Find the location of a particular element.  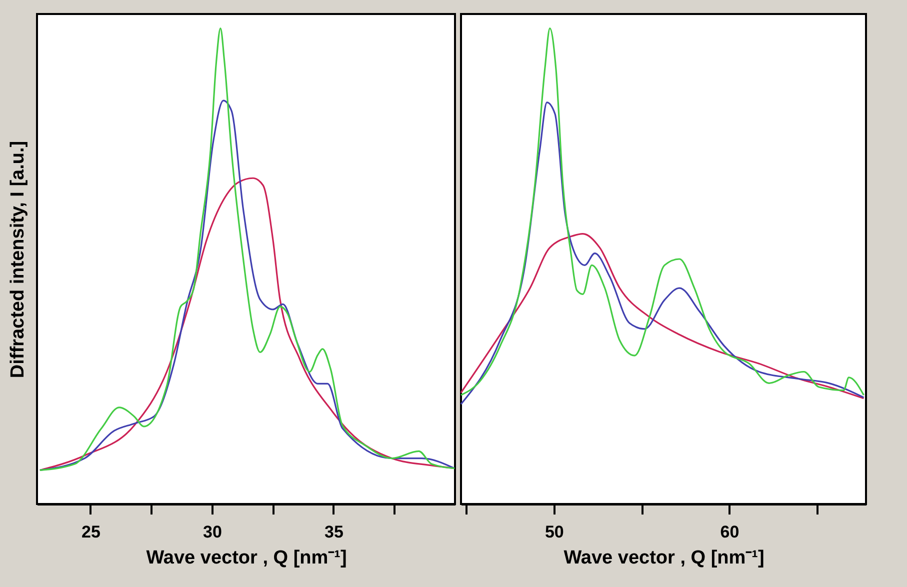

y-axis-title: Diffracted intensity, I [a.u.] is located at coordinates (18, 259).